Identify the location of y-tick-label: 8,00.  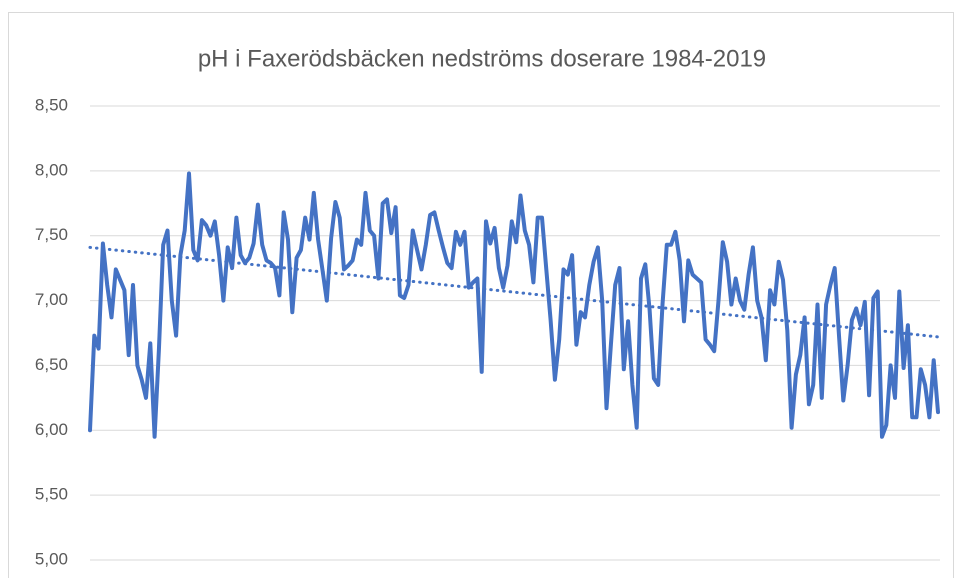
(51, 169).